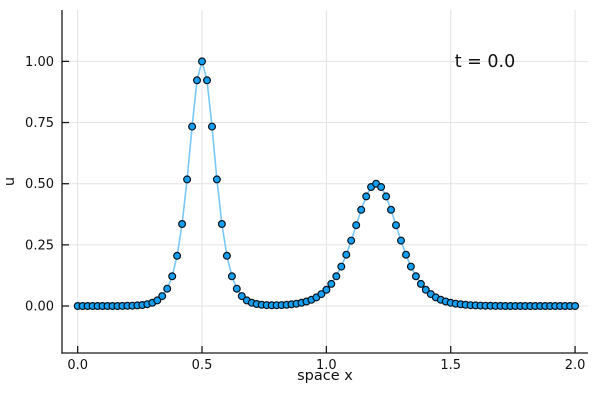  Describe the element at coordinates (39, 123) in the screenshot. I see `y-tick-label: 0.75` at that location.